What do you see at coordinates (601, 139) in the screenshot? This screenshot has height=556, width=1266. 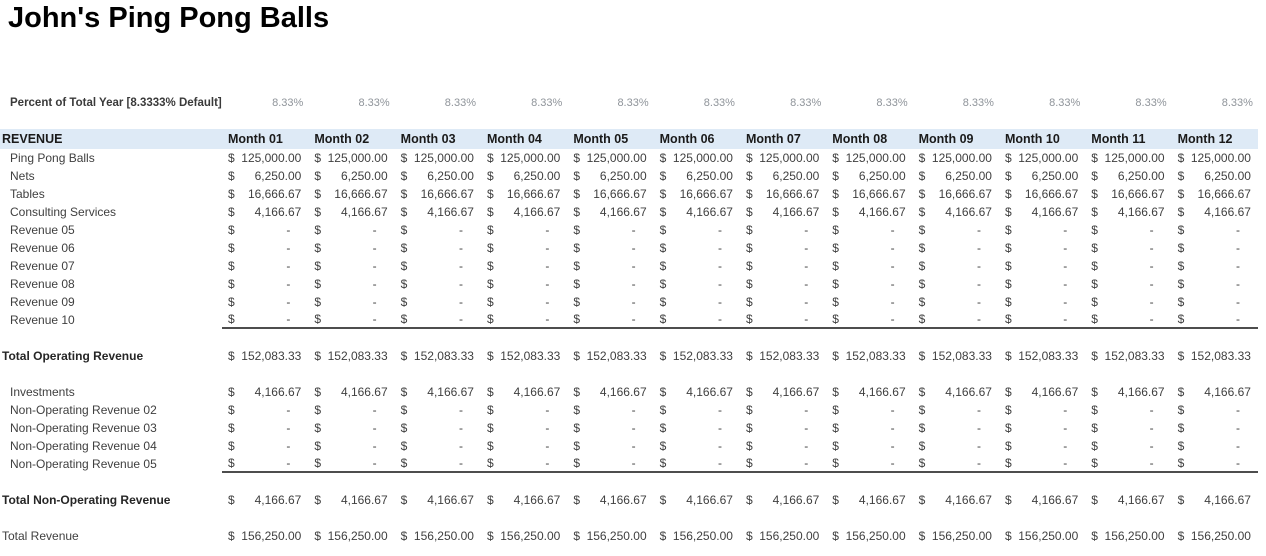 I see `month-header-cell: Month 05` at bounding box center [601, 139].